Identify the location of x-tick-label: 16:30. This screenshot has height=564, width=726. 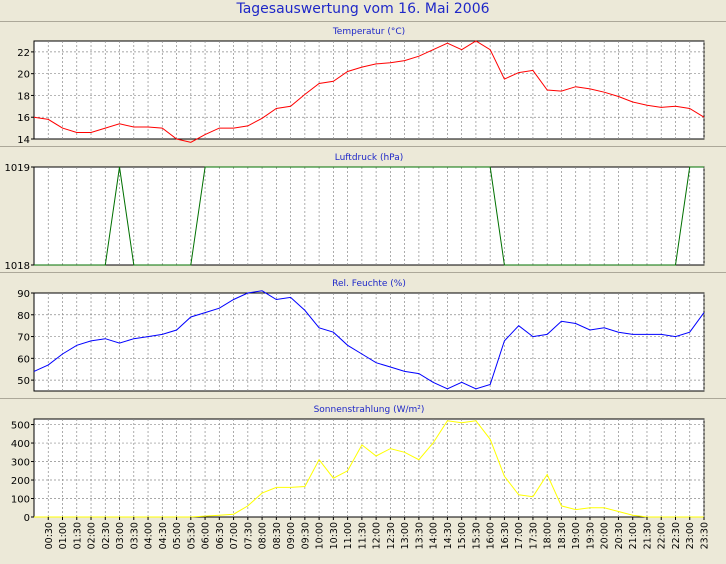
(505, 535).